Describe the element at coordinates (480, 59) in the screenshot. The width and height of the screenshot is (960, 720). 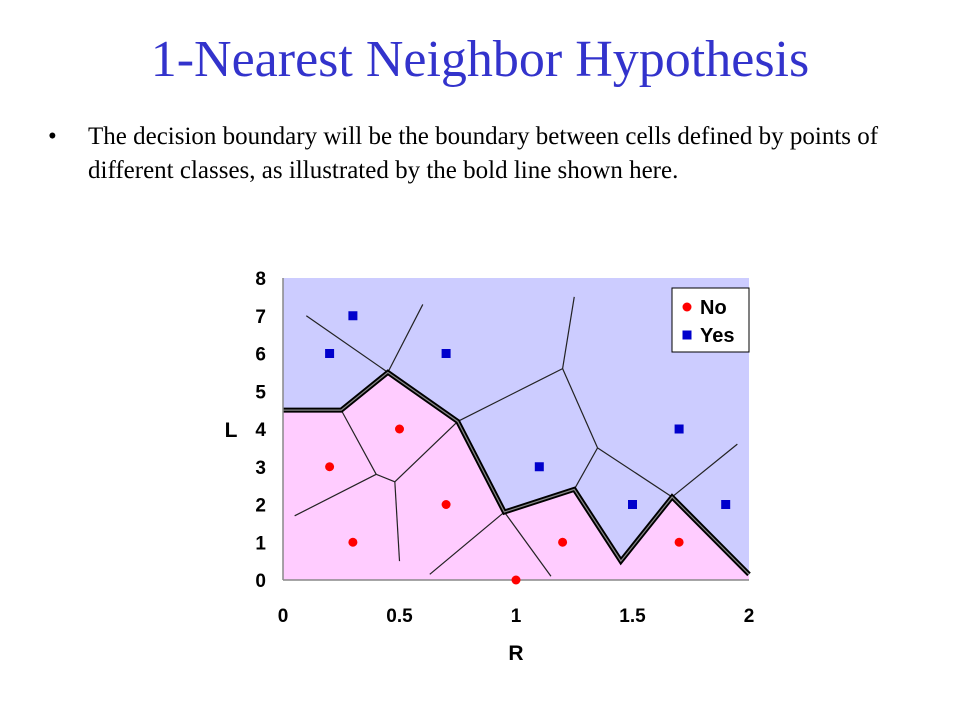
I see `slide-title: 1-Nearest Neighbor Hypothesis` at that location.